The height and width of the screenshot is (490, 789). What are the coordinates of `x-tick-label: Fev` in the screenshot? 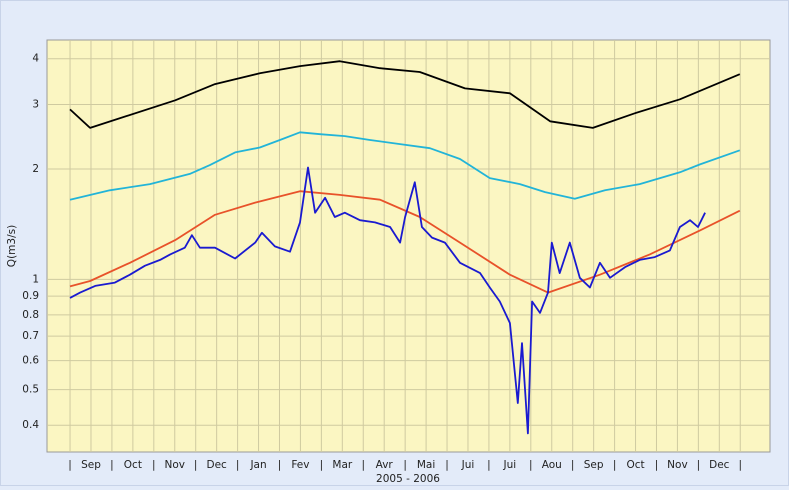 It's located at (300, 465).